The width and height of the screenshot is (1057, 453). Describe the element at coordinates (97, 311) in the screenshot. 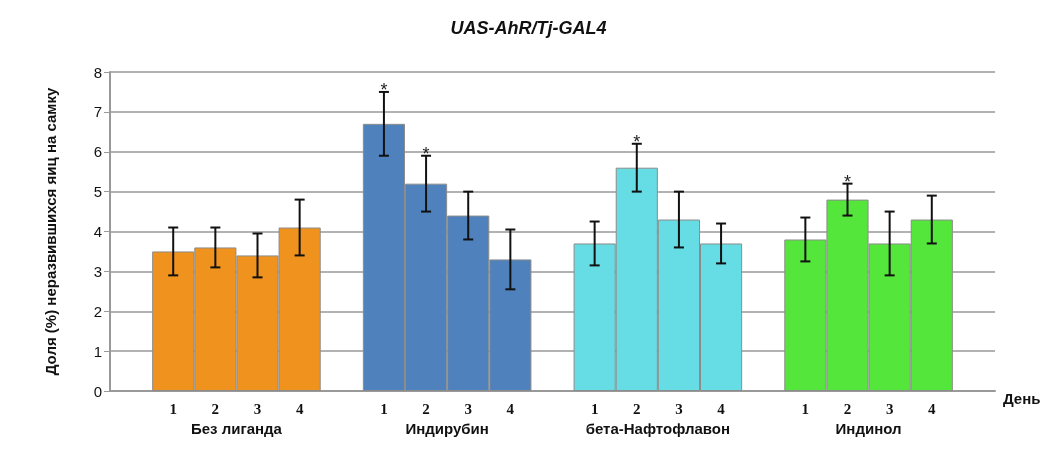

I see `y-tick-label: 2` at that location.